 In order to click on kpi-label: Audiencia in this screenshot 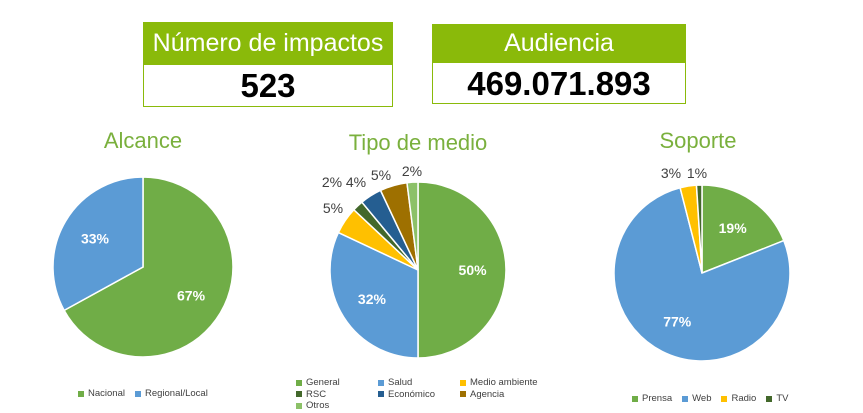, I will do `click(559, 44)`.